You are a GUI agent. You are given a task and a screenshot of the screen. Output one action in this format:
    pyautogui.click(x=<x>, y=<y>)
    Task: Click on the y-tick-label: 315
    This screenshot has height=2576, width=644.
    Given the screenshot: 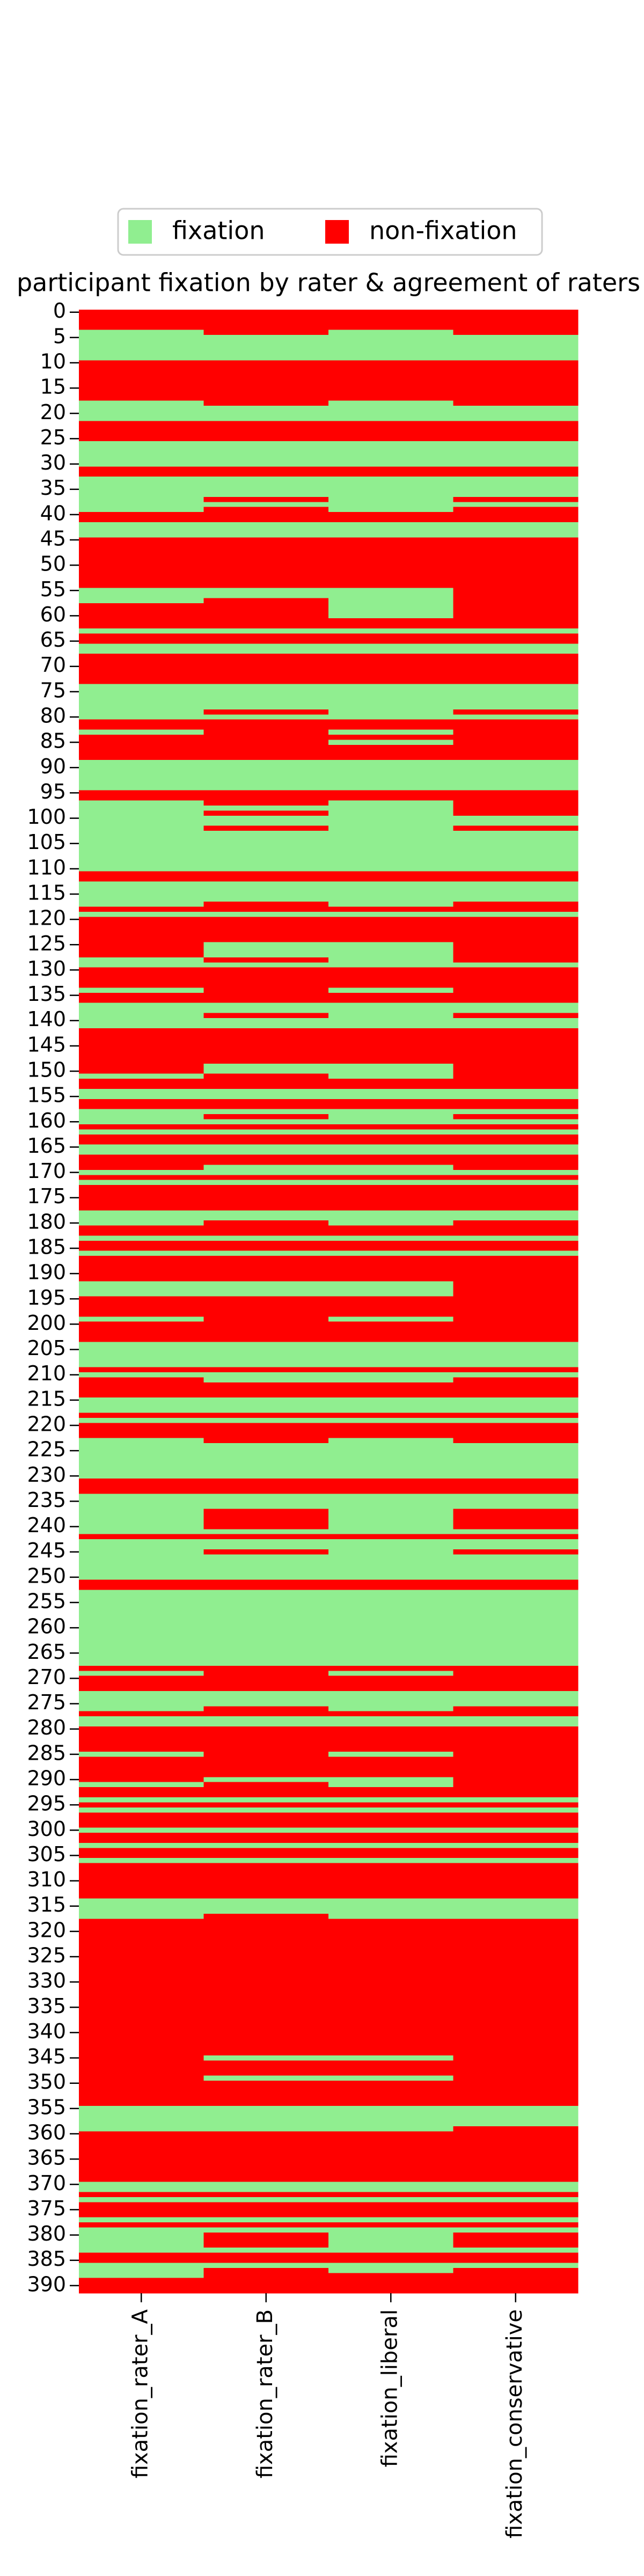 What is the action you would take?
    pyautogui.click(x=46, y=1904)
    